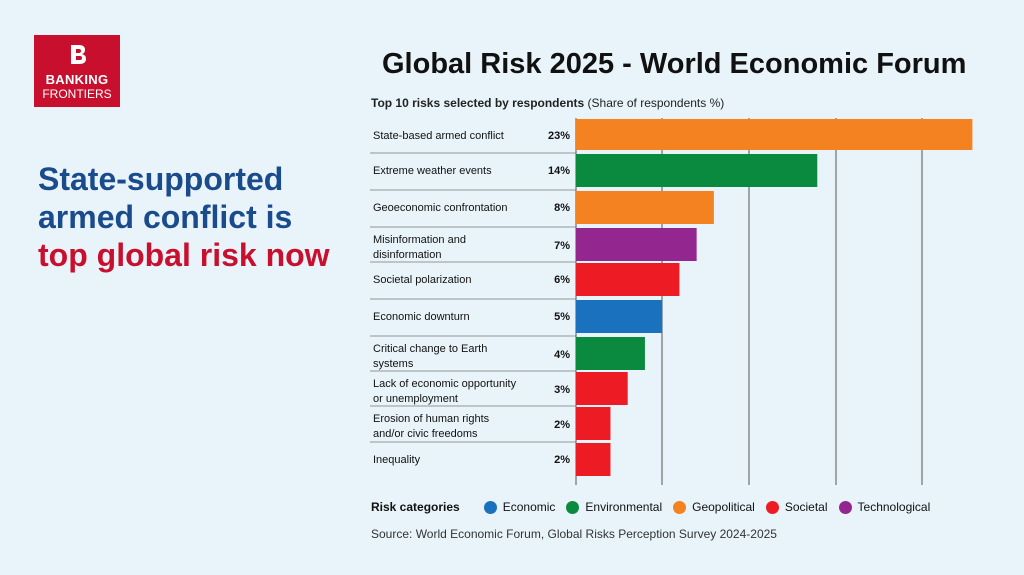 The height and width of the screenshot is (575, 1024). What do you see at coordinates (78, 54) in the screenshot?
I see `logo-mark-icon` at bounding box center [78, 54].